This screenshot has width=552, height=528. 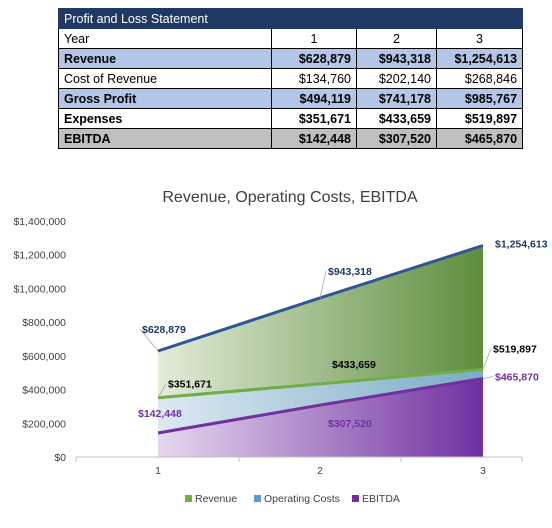 What do you see at coordinates (314, 118) in the screenshot?
I see `cell-value: $351,671` at bounding box center [314, 118].